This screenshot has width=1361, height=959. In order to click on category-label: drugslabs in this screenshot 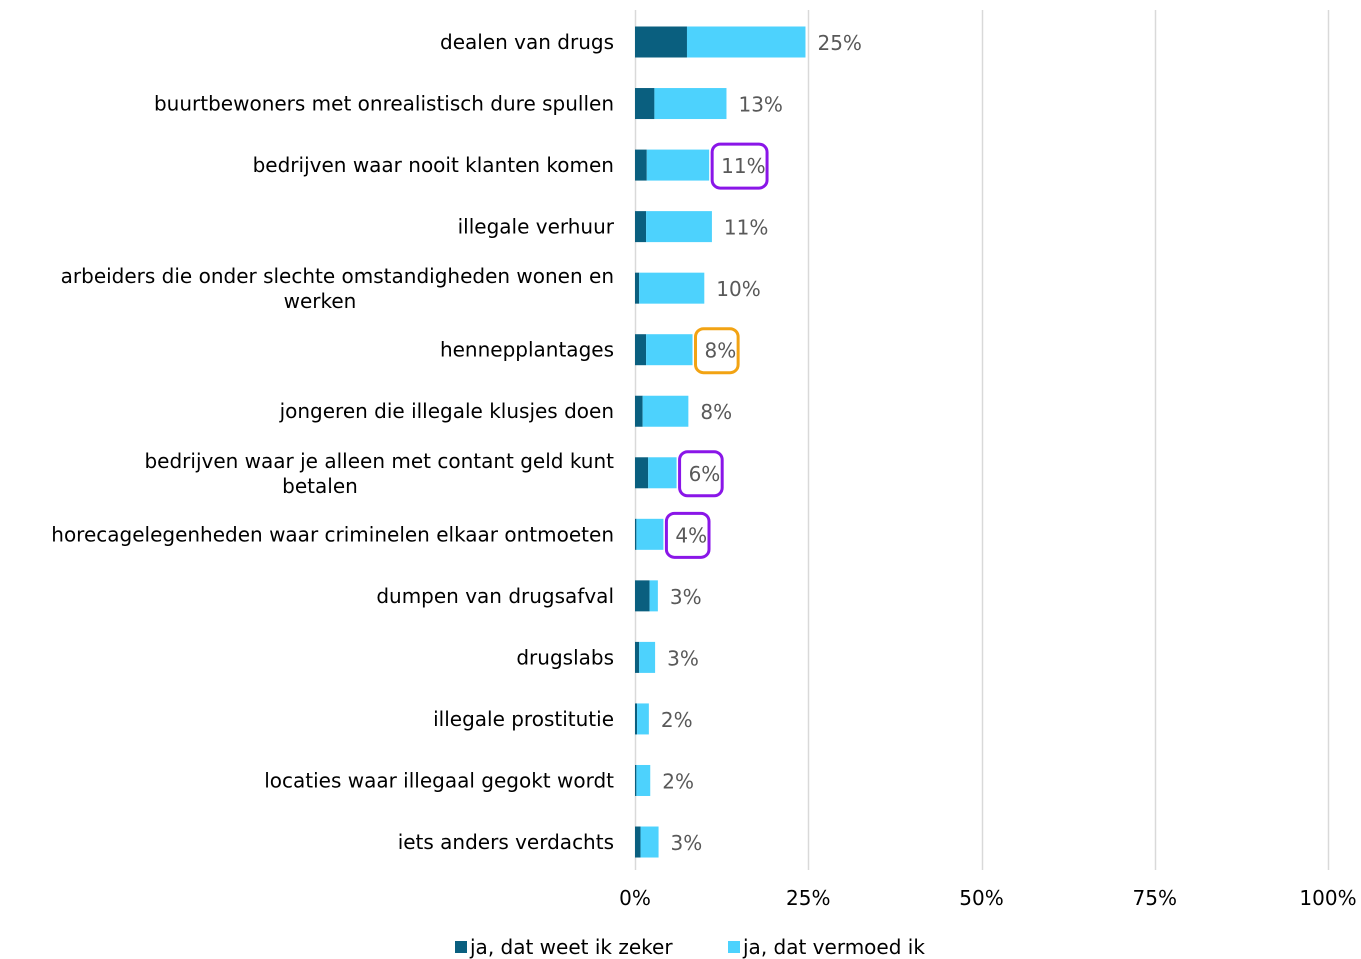, I will do `click(565, 657)`.